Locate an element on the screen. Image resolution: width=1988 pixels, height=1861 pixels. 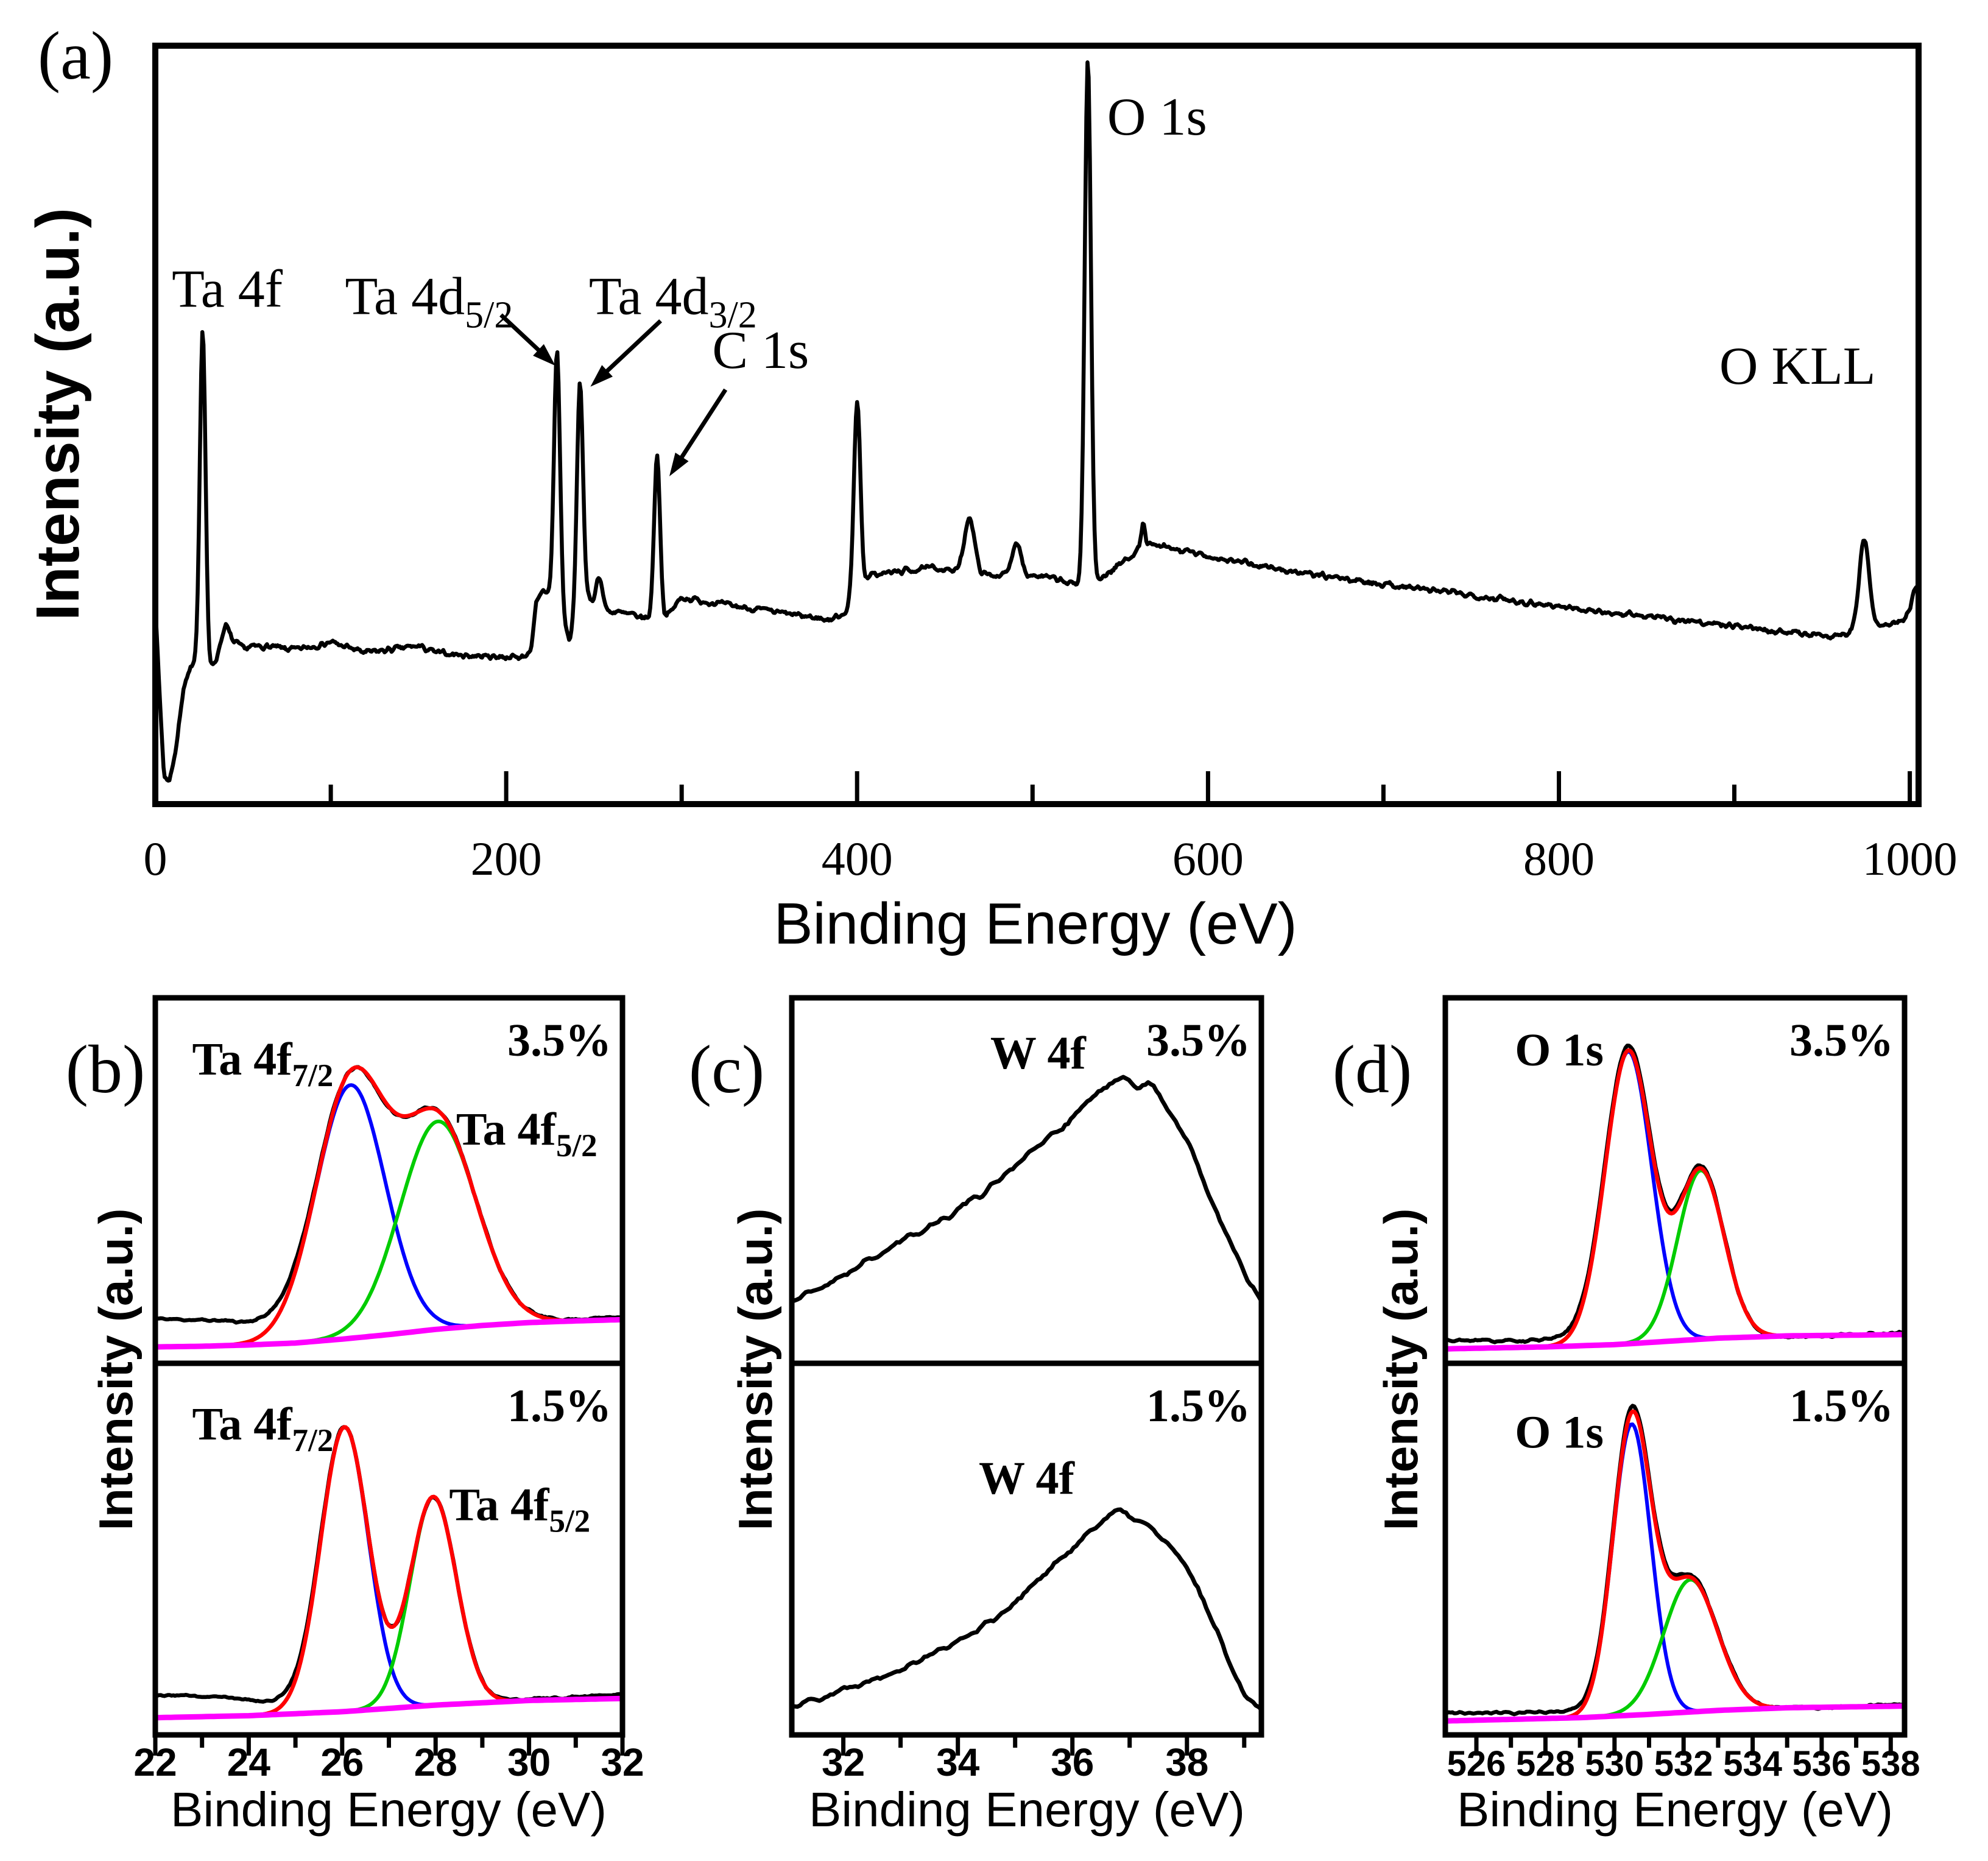
x-axis-title-ta4f: Binding Energy (eV) is located at coordinates (389, 1809).